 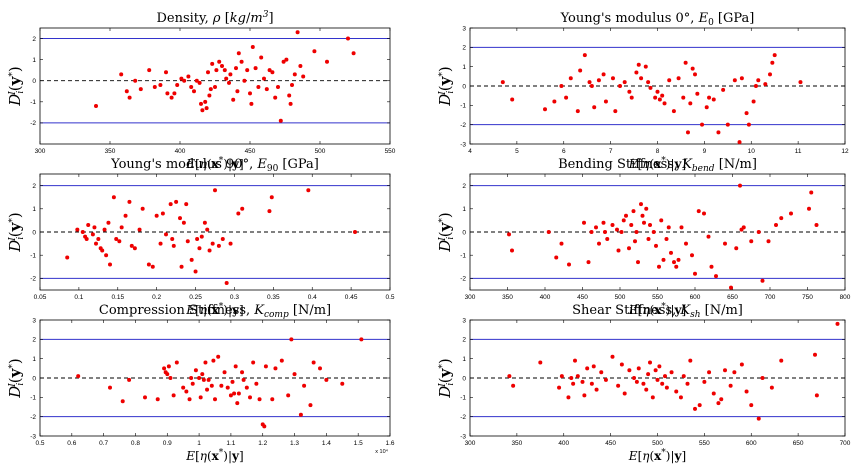 What do you see at coordinates (381, 451) in the screenshot?
I see `x-multiplier: x 10⁴` at bounding box center [381, 451].